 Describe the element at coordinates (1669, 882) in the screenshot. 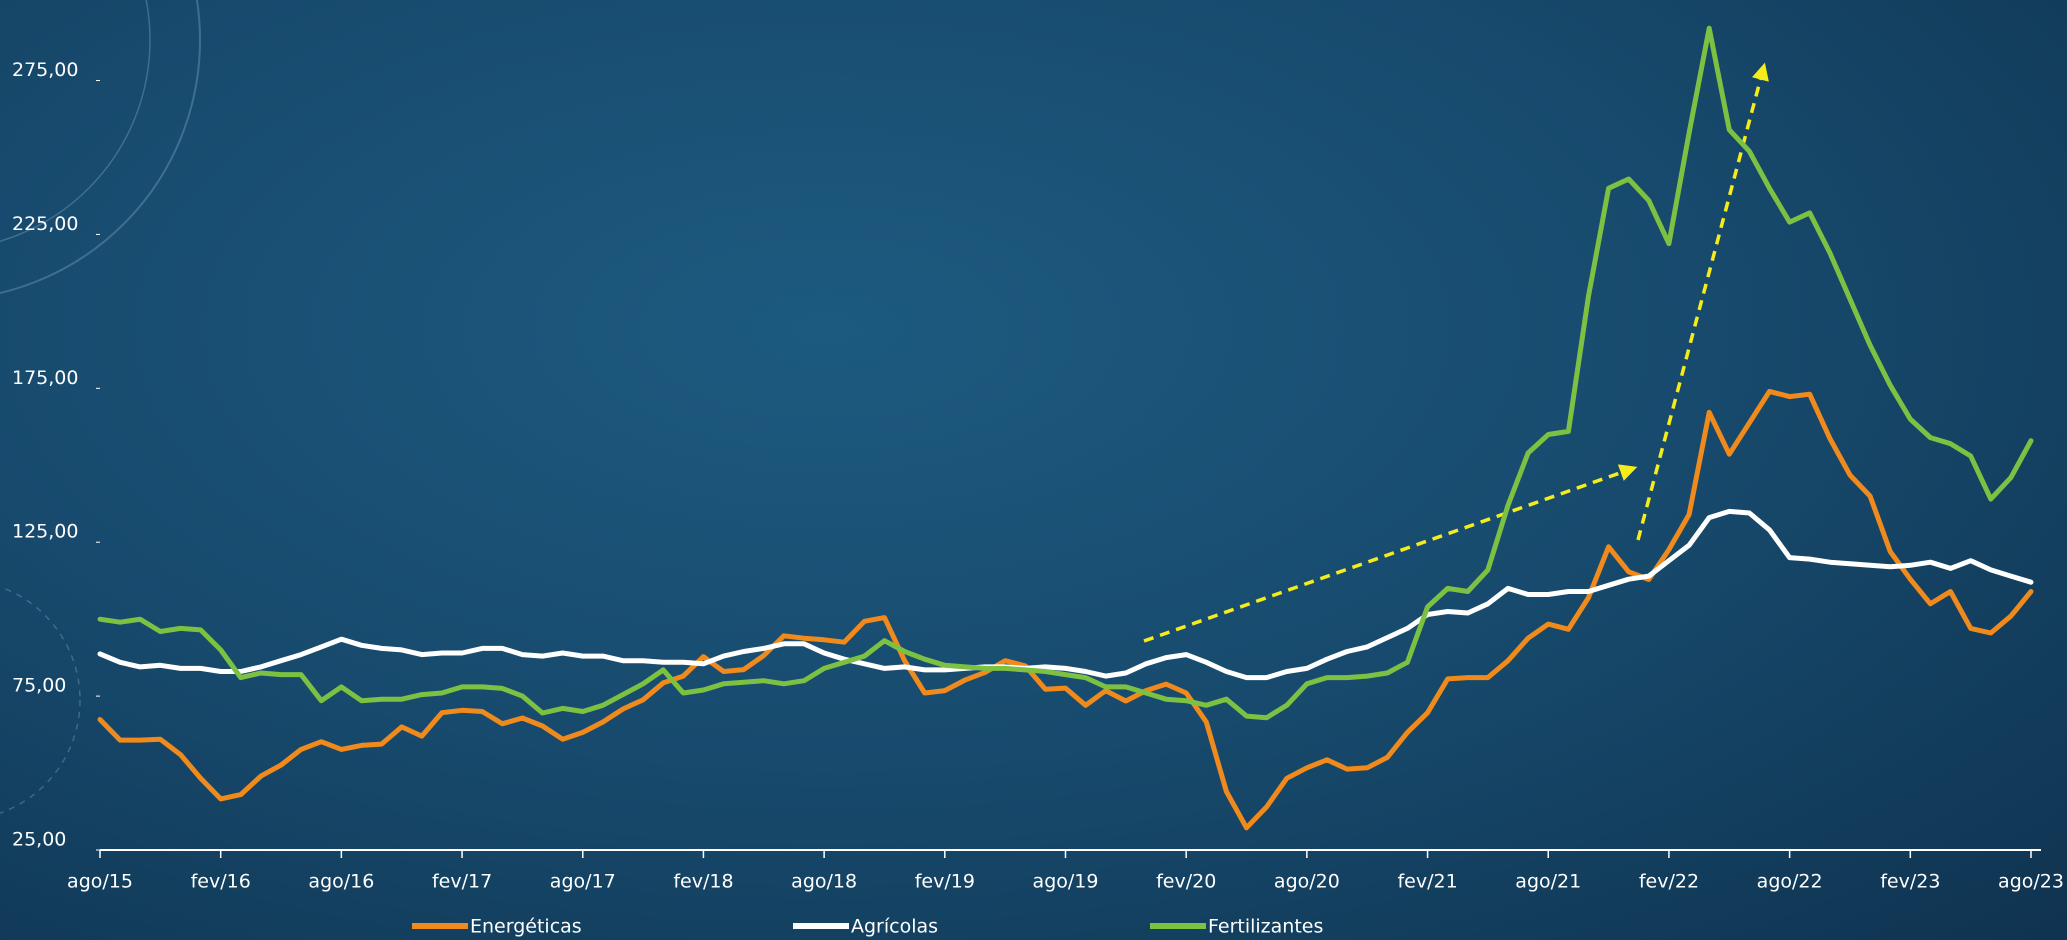

I see `x-tick-label: fev/22` at that location.